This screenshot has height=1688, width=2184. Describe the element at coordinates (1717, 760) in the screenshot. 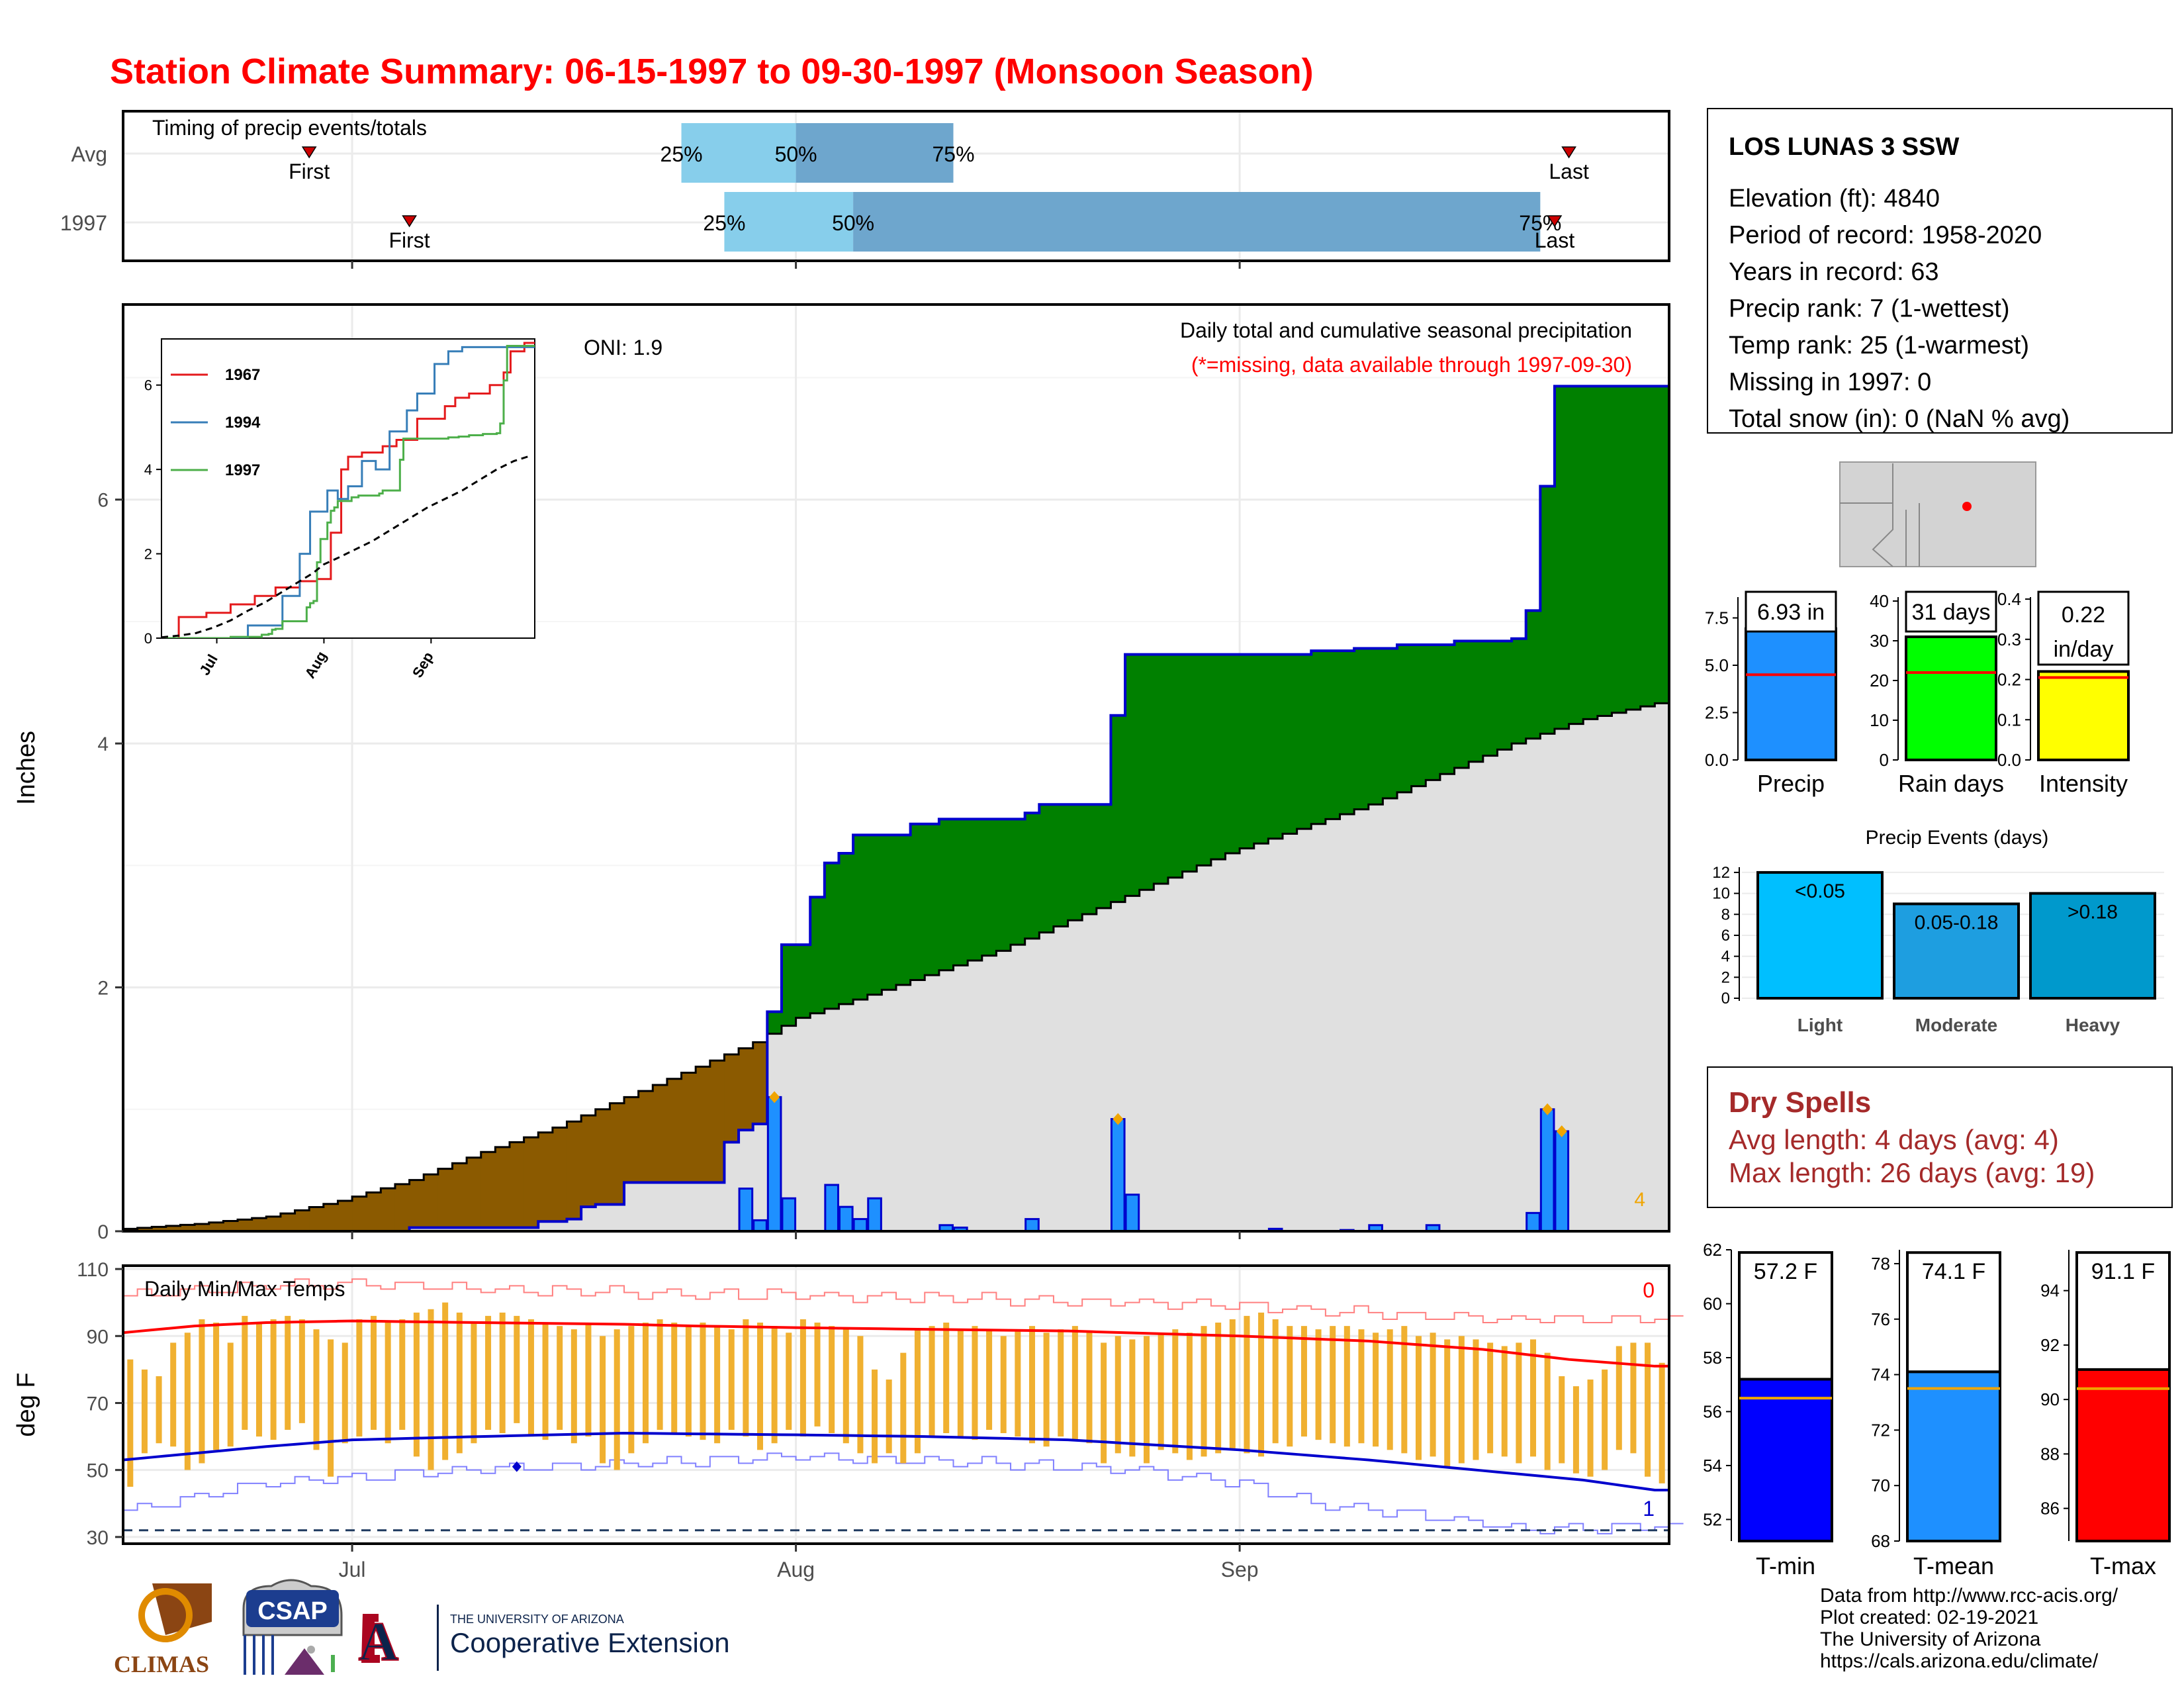

I see `stat-precip-tick-label: 0.0` at that location.